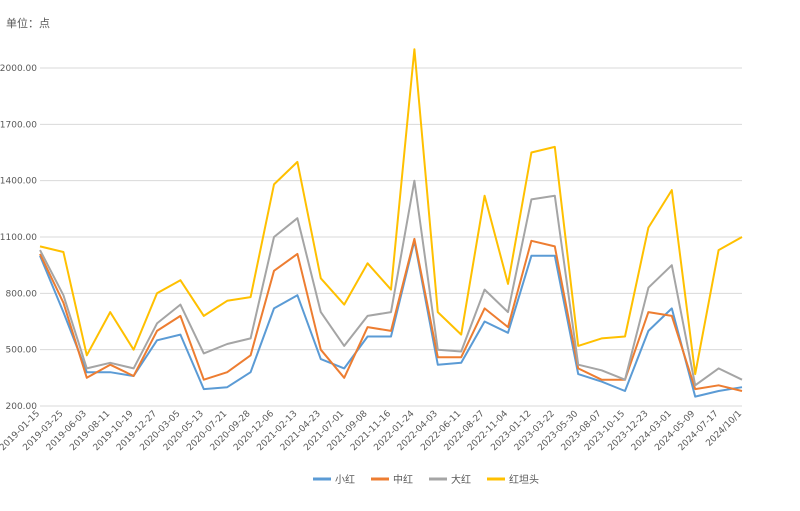  I want to click on legend-label: 中红, so click(403, 479).